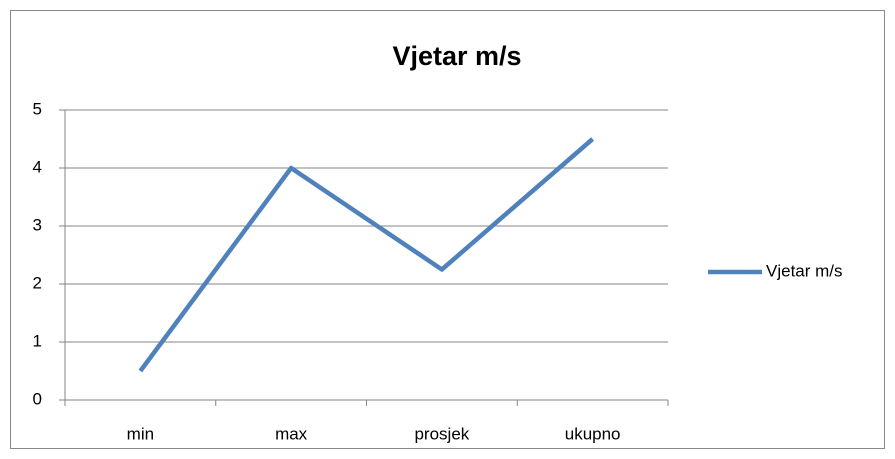 The height and width of the screenshot is (459, 895). Describe the element at coordinates (37, 340) in the screenshot. I see `y-tick-label: 1` at that location.